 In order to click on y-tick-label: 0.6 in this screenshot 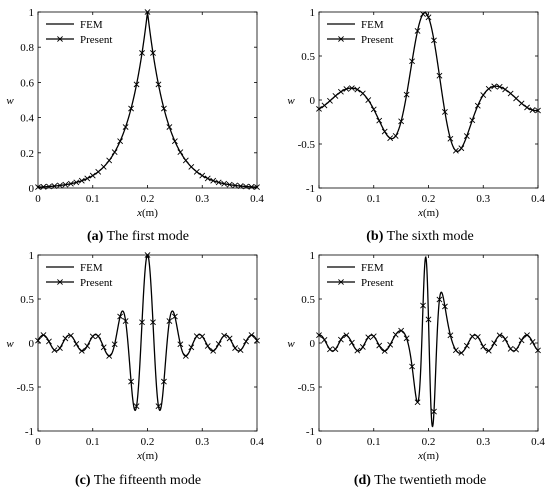, I will do `click(27, 83)`.